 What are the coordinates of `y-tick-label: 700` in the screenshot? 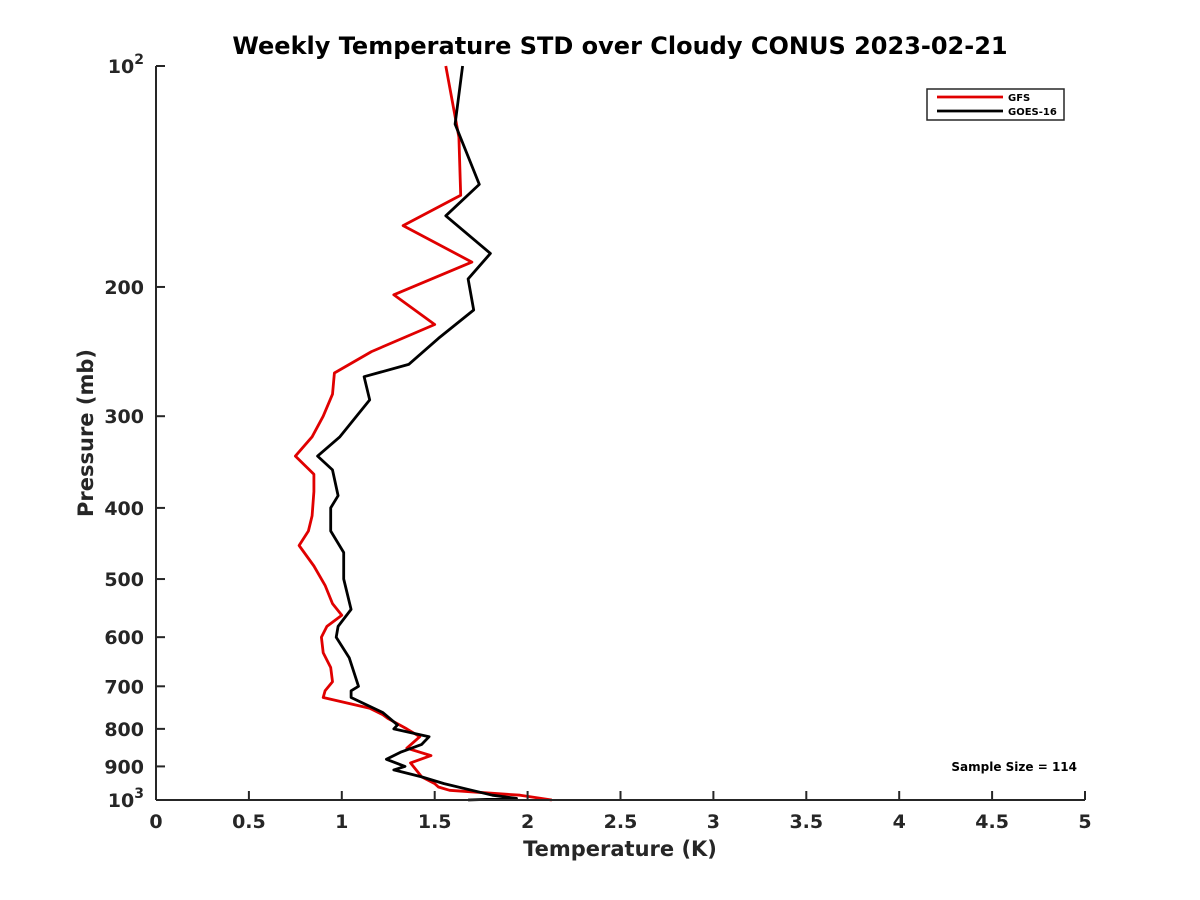 It's located at (124, 687).